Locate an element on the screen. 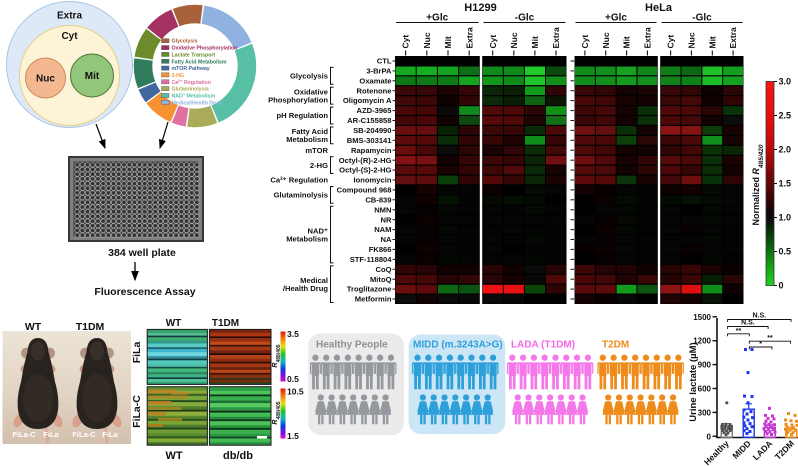 The image size is (798, 466). svg-text: Fluorescence Assay is located at coordinates (144, 292).